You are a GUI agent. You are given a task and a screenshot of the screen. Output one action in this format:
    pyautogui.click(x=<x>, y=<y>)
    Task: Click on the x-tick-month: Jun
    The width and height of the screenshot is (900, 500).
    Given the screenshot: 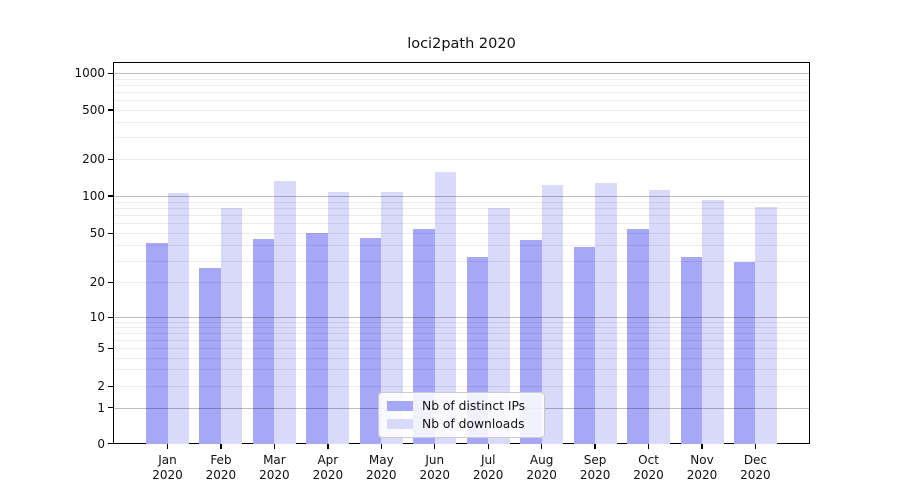 What is the action you would take?
    pyautogui.click(x=435, y=460)
    